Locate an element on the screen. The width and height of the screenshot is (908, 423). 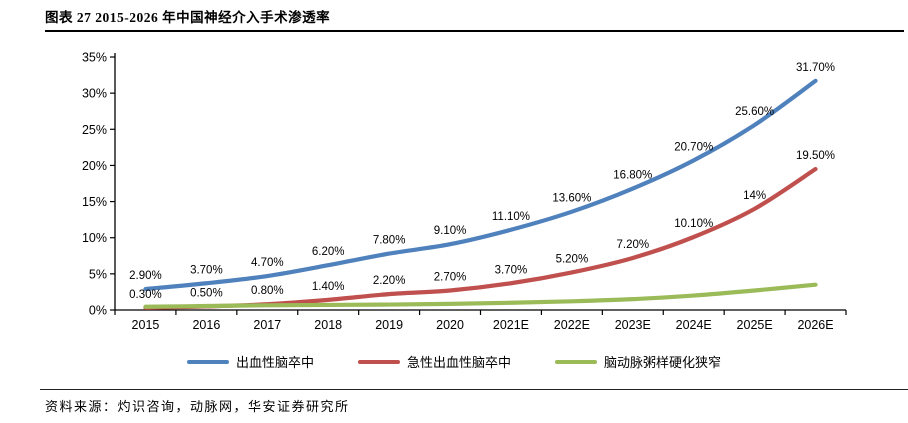
x-tick-label: 2024E is located at coordinates (694, 325).